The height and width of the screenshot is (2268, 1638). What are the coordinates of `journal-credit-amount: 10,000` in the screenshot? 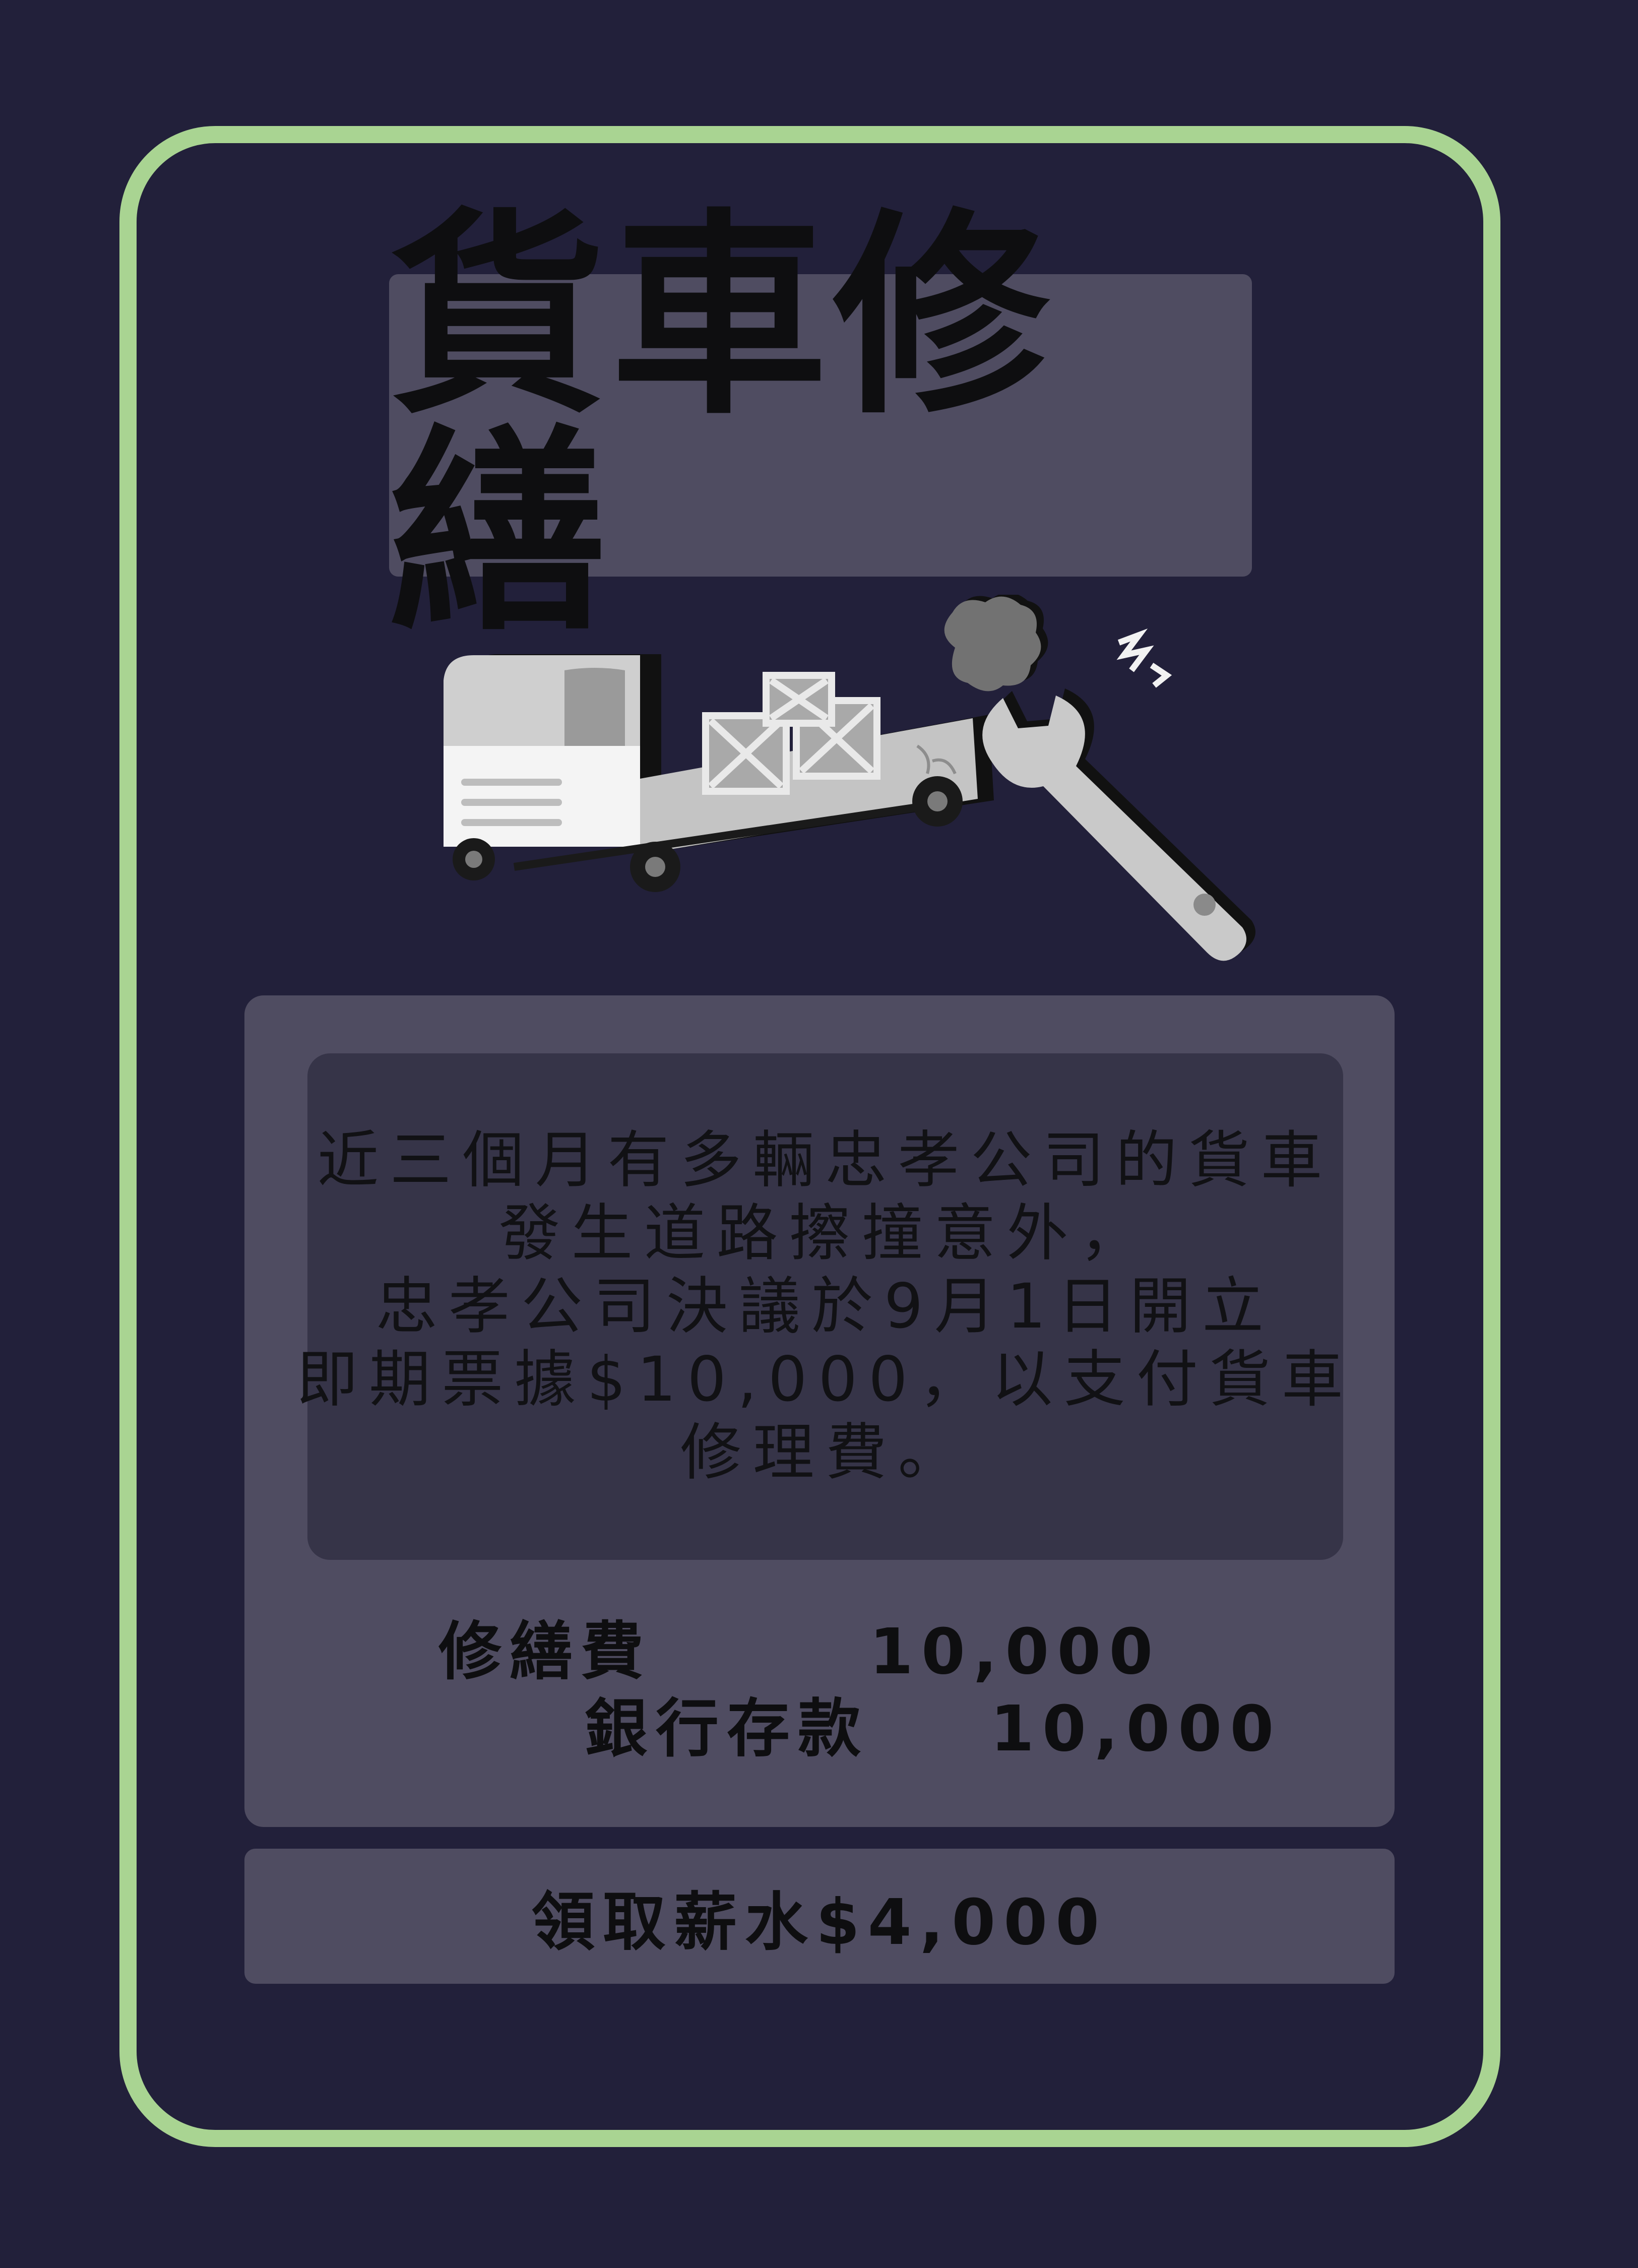 It's located at (1136, 1729).